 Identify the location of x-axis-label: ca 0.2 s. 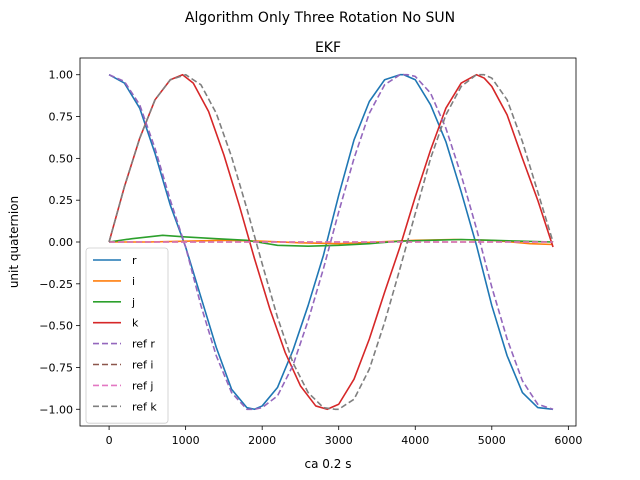
(328, 464).